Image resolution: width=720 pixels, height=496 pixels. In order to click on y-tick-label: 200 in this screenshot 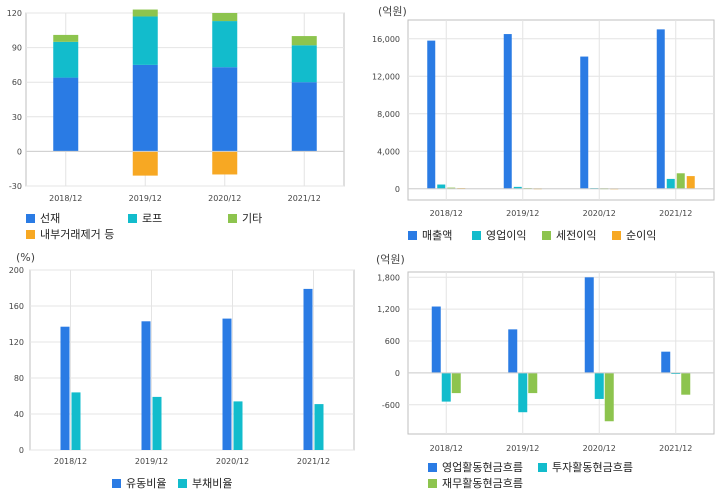, I will do `click(16, 270)`.